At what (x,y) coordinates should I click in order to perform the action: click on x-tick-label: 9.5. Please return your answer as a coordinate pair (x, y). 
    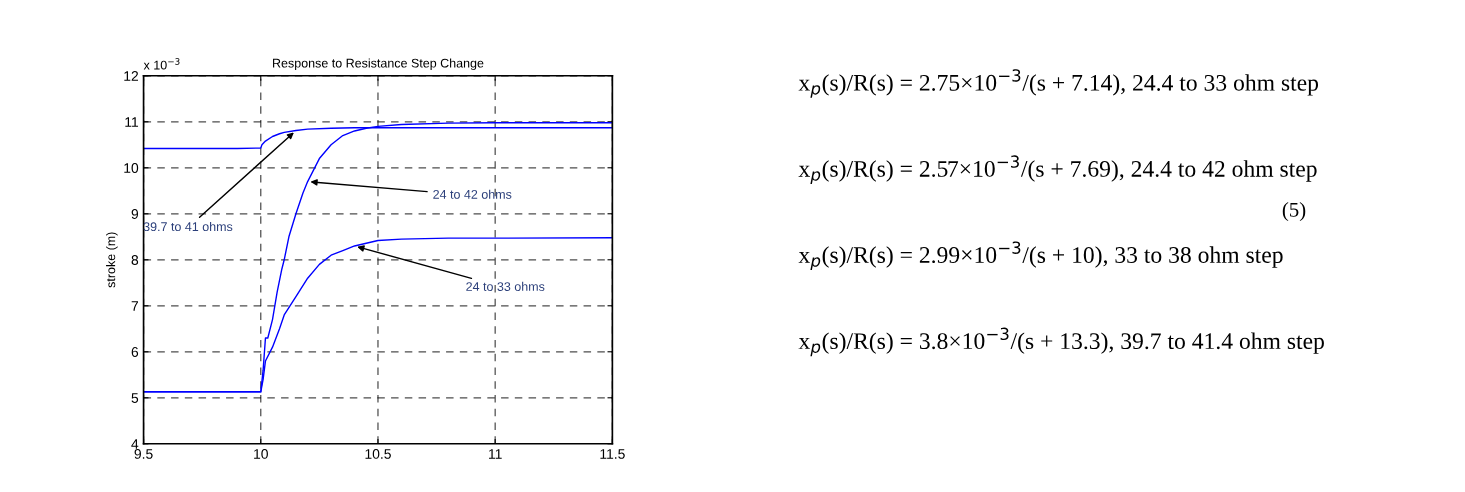
    Looking at the image, I should click on (143, 454).